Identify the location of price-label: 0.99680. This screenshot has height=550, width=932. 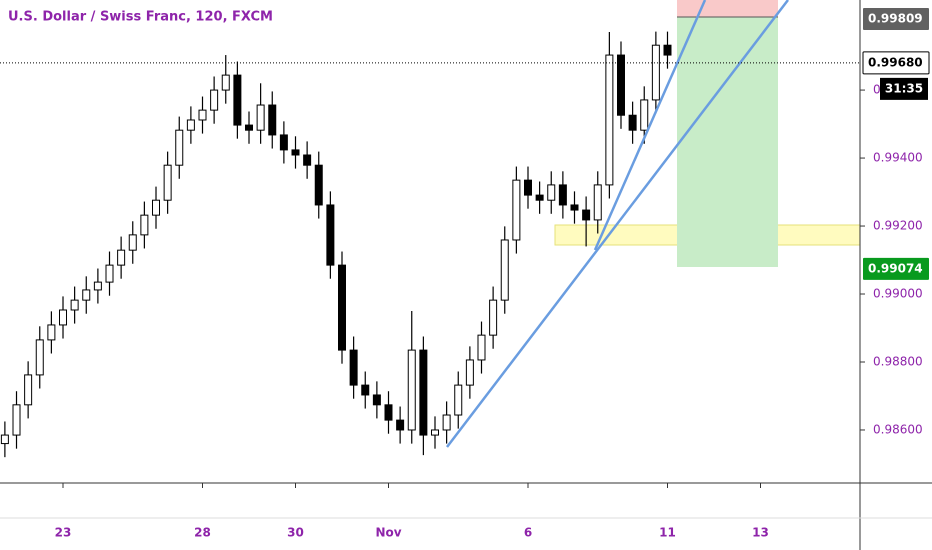
(895, 62).